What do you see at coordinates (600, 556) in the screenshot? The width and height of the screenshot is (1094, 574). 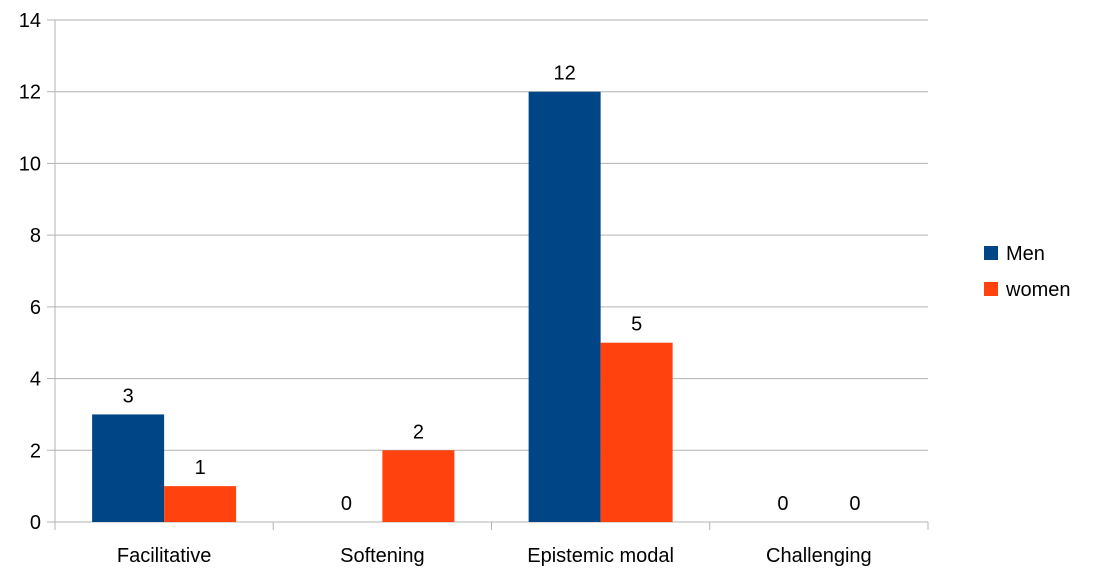 I see `x-category-label: Epistemic modal` at bounding box center [600, 556].